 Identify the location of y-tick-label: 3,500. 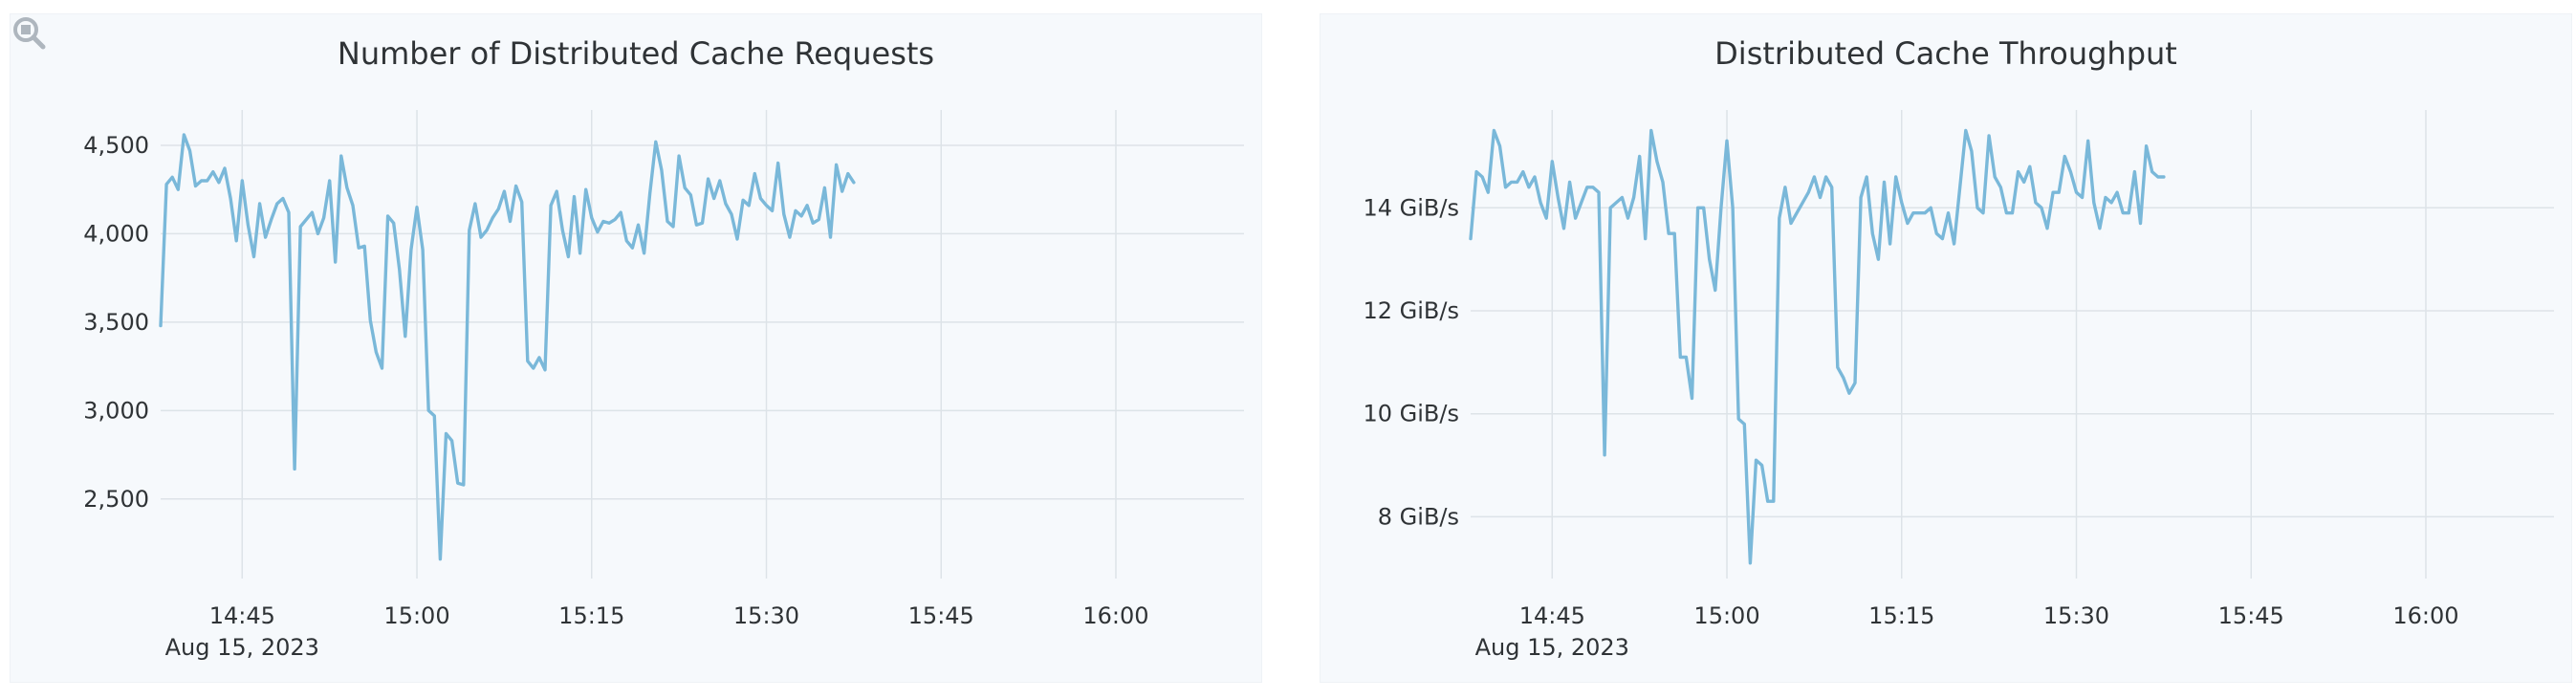
(116, 323).